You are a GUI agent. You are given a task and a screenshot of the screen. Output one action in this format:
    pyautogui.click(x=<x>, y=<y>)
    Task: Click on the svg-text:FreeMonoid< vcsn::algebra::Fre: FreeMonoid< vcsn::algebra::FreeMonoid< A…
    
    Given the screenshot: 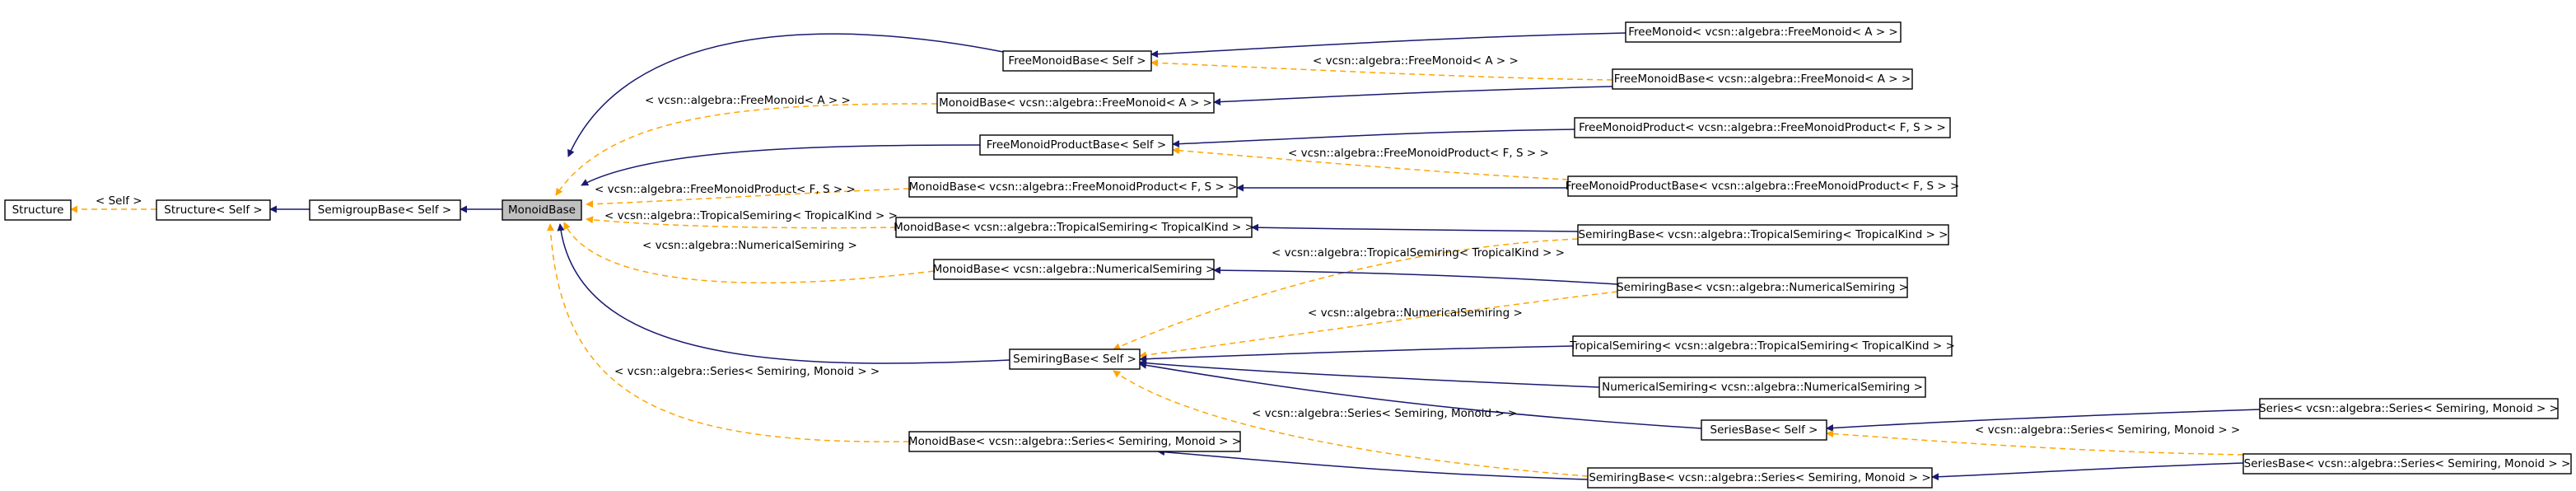 What is the action you would take?
    pyautogui.click(x=1763, y=32)
    